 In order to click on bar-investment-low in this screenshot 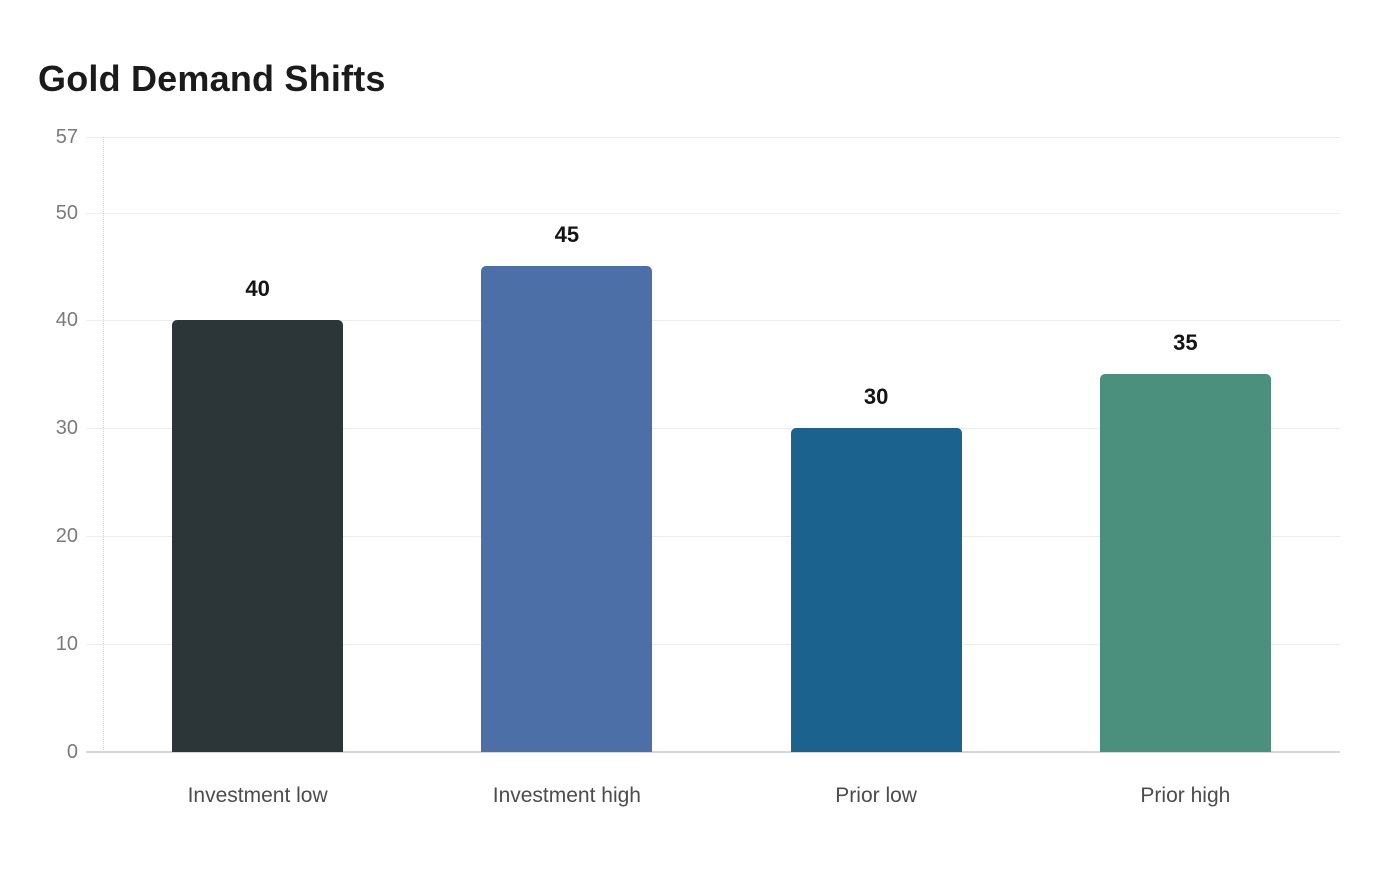, I will do `click(258, 536)`.